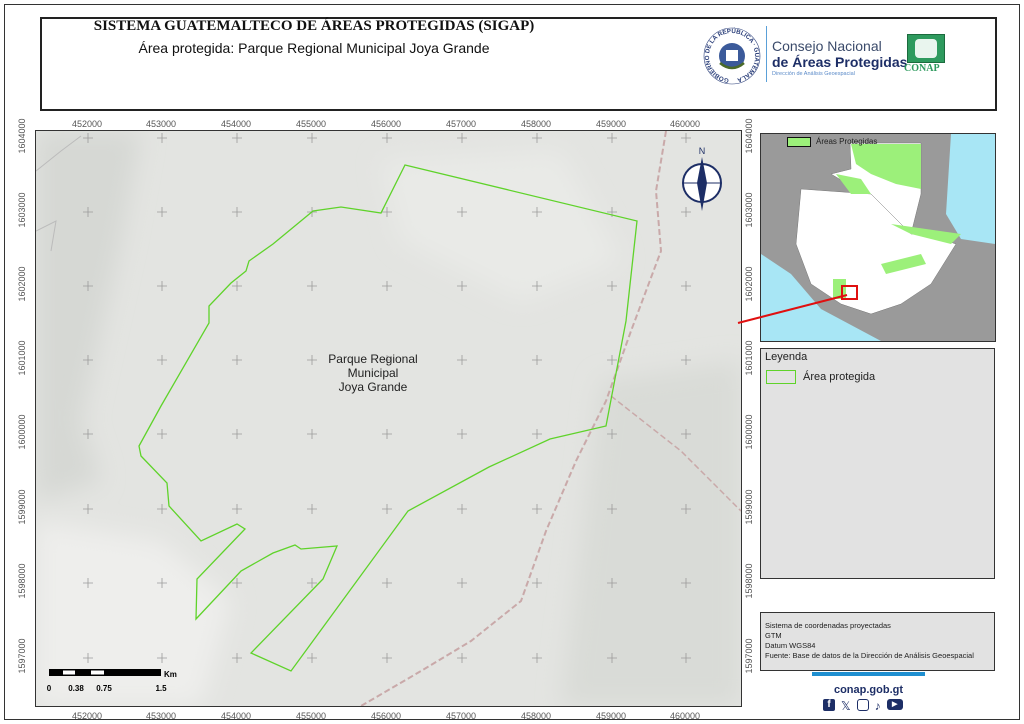 This screenshot has width=1024, height=724. Describe the element at coordinates (236, 716) in the screenshot. I see `x-tick-label-bottom: 454000` at that location.